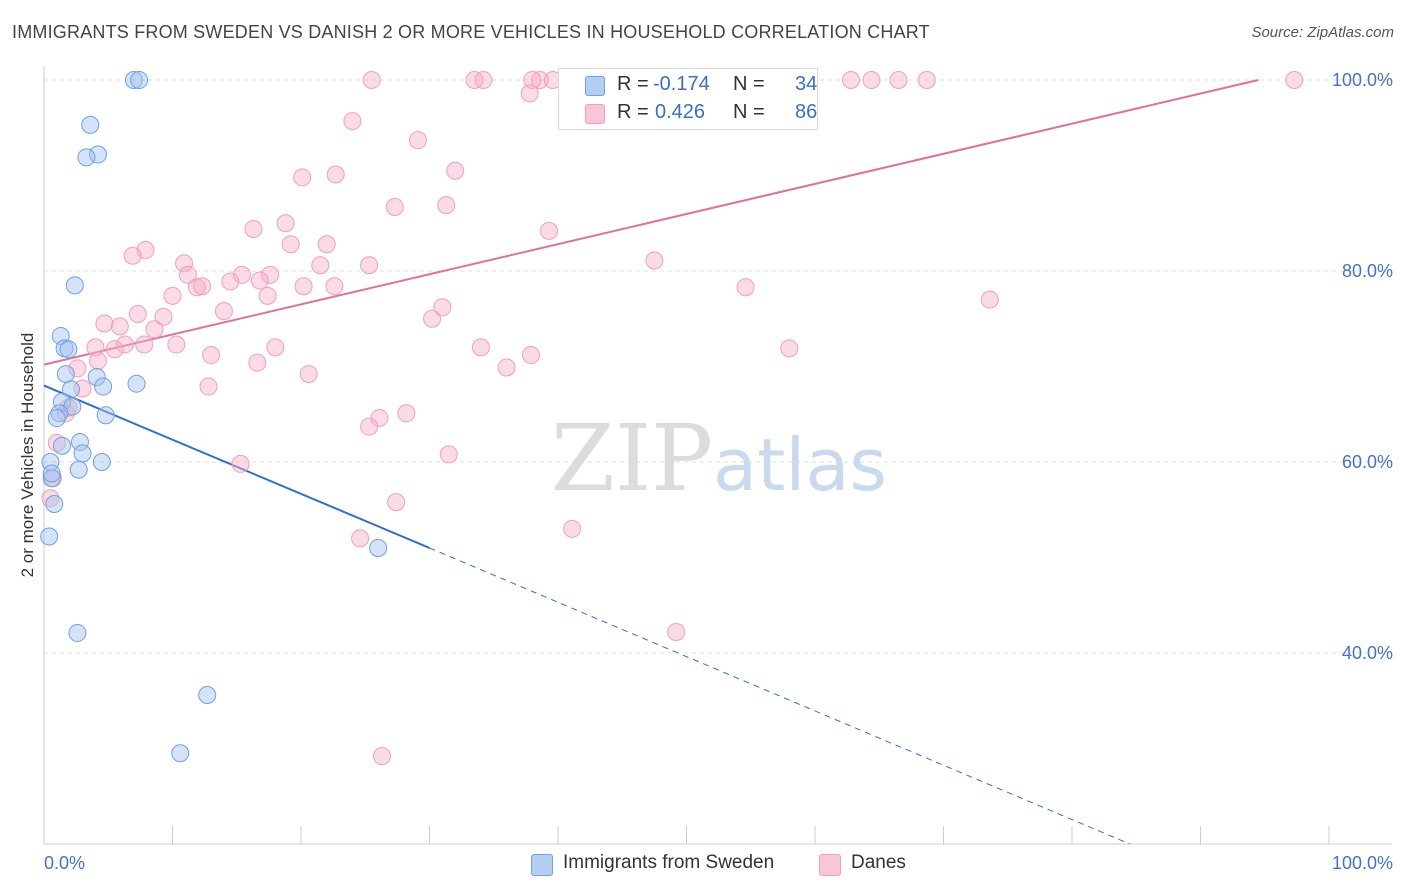  I want to click on y-tick-label: 60.0%, so click(1367, 462).